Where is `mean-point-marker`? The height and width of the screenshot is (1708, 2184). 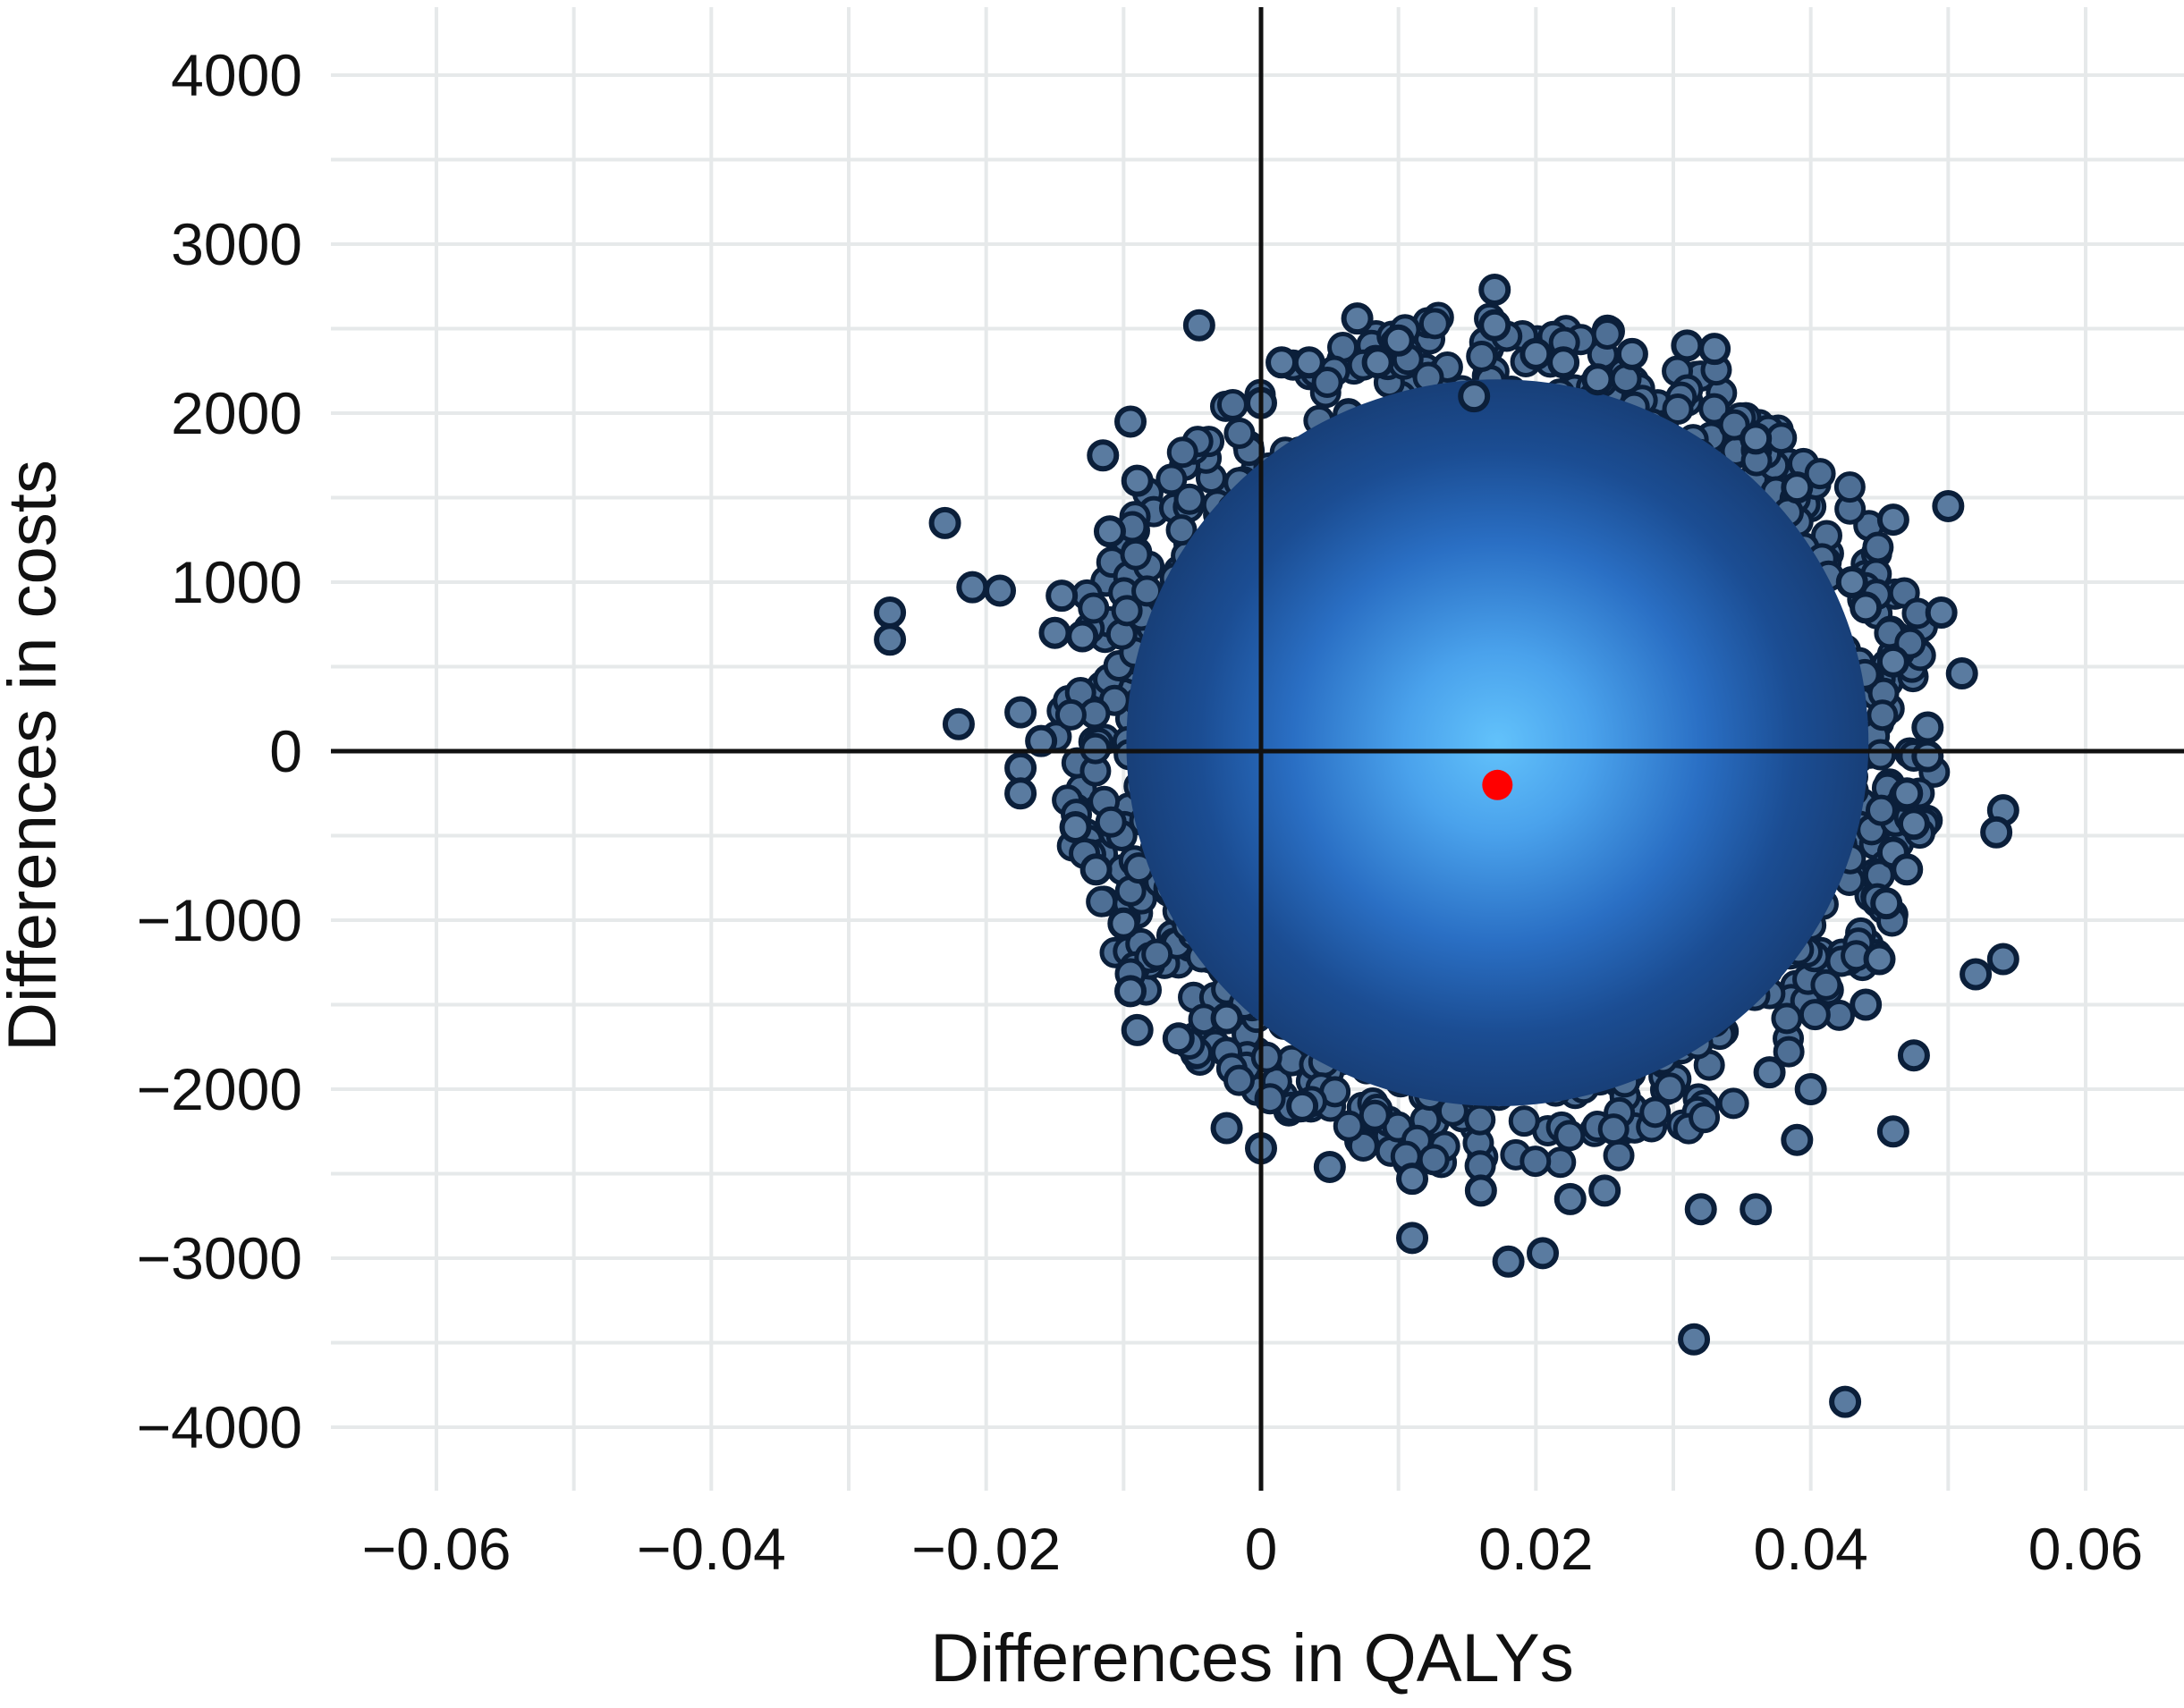 mean-point-marker is located at coordinates (1497, 784).